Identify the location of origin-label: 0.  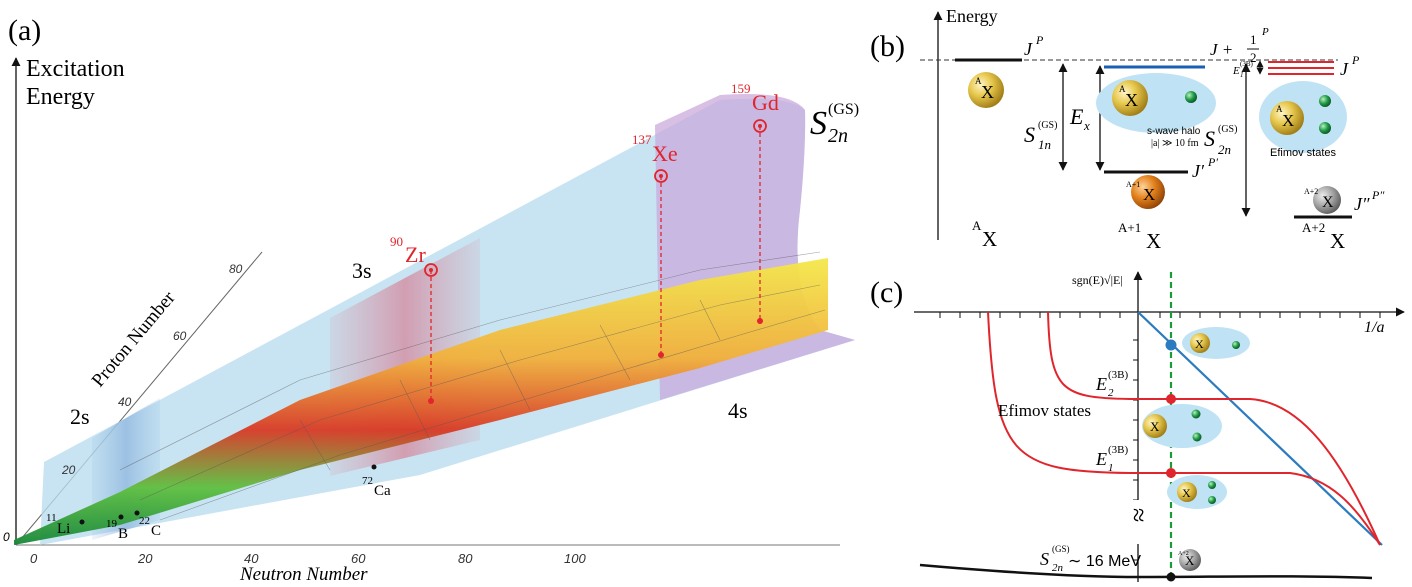
(6, 537).